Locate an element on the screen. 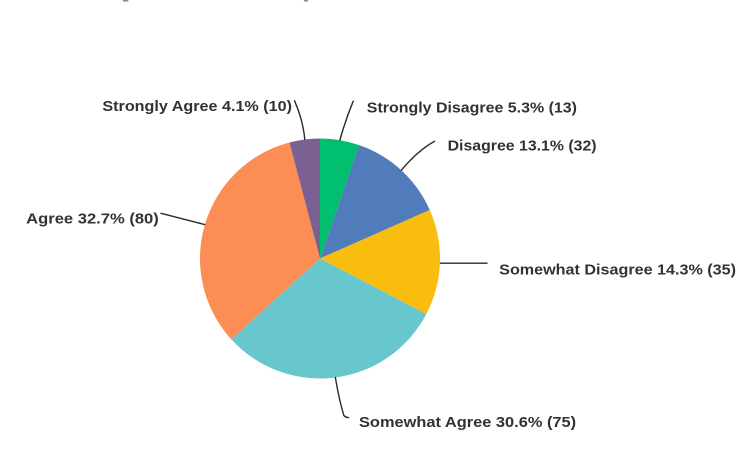  svg-text: Somewhat Agree 30.6% (75) is located at coordinates (467, 422).